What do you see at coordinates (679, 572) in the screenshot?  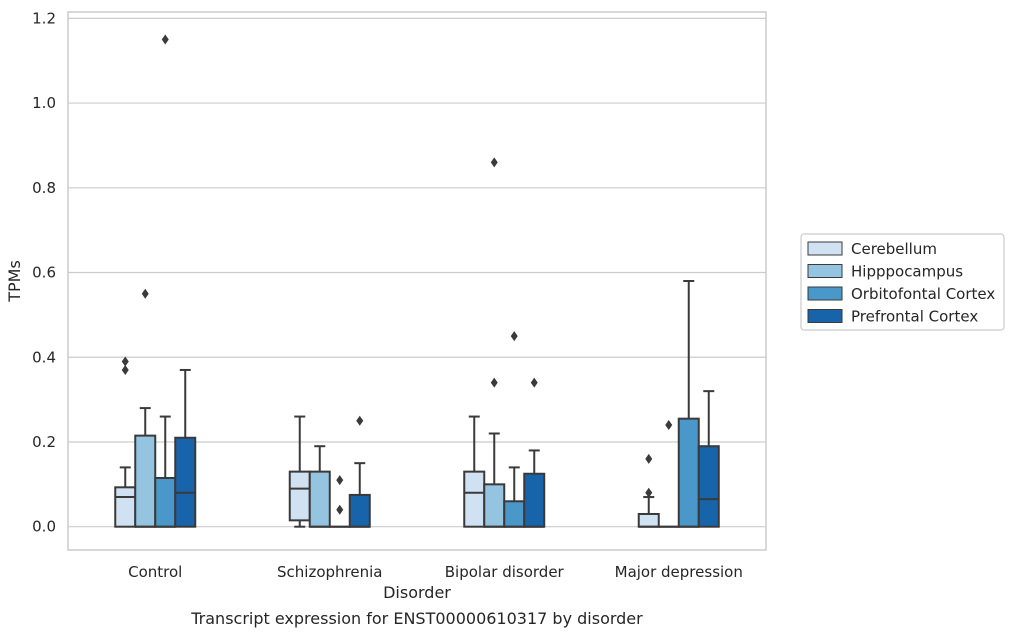 I see `x-tick-label: Major depression` at bounding box center [679, 572].